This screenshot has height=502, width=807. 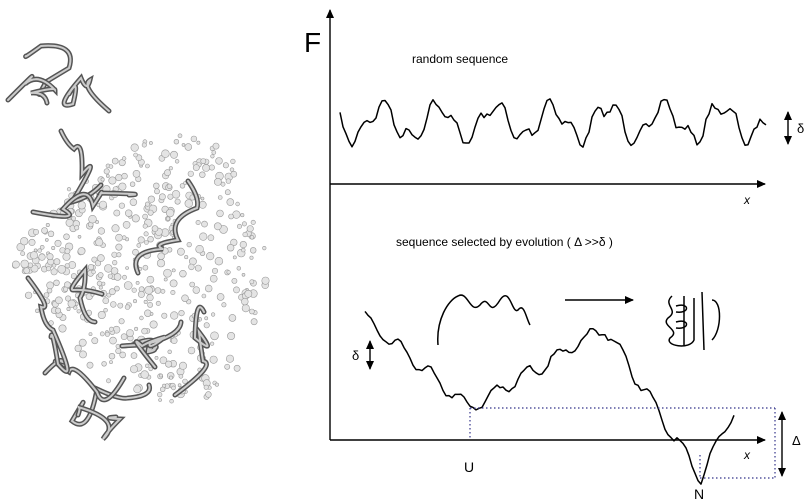 I want to click on guide-lines, so click(x=622, y=443).